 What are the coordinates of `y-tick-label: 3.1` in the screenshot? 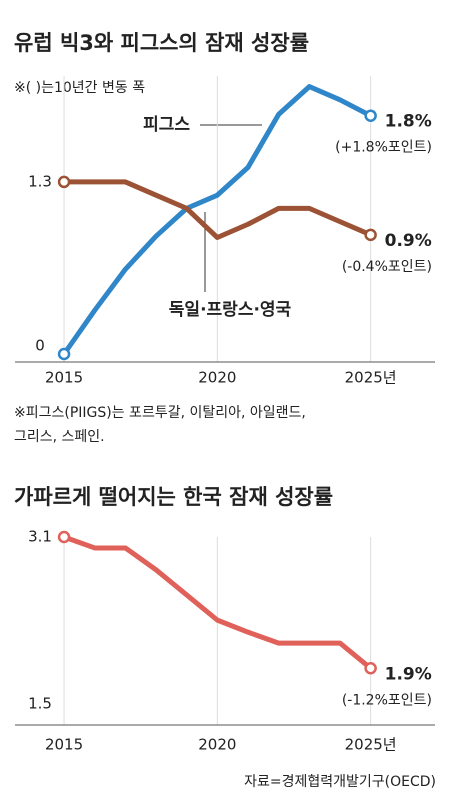 It's located at (40, 537).